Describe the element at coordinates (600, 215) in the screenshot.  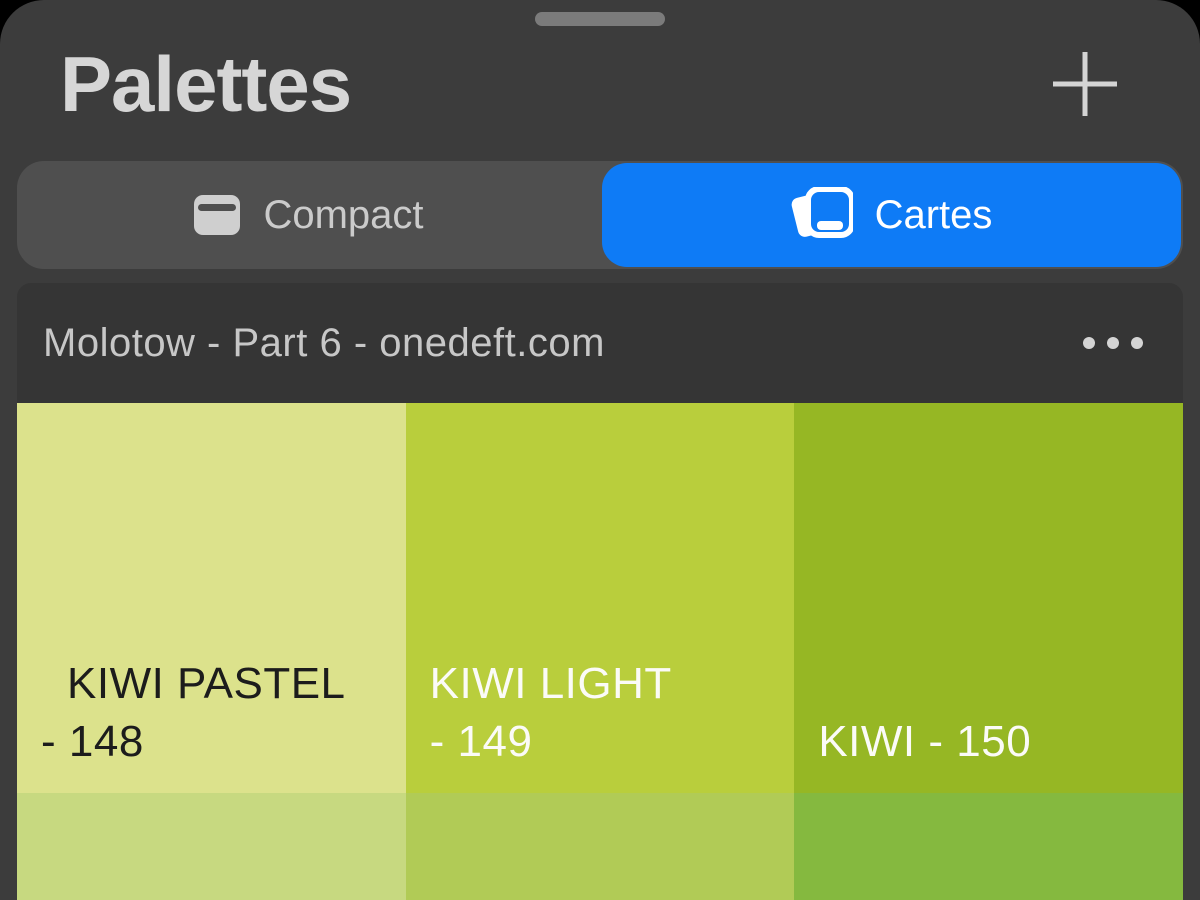
I see `view-mode-segmented-control: Compact Cartes` at that location.